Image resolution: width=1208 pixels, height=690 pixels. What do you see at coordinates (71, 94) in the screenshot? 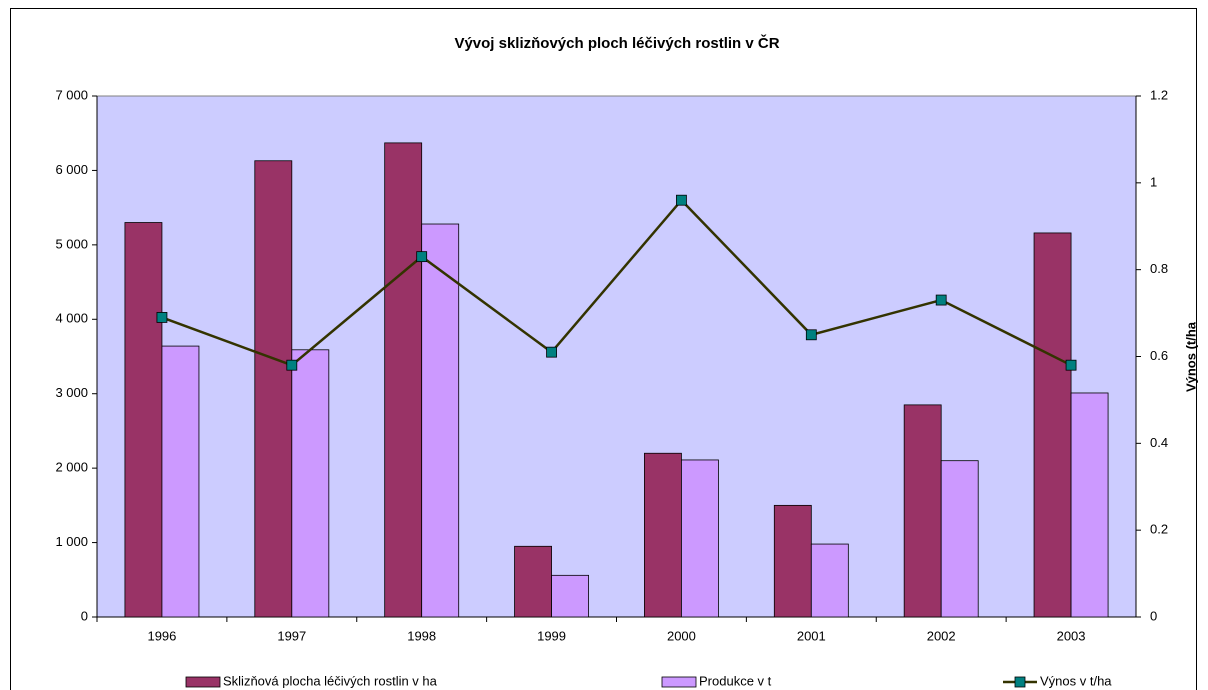
I see `y-tick-label: 7 000` at bounding box center [71, 94].